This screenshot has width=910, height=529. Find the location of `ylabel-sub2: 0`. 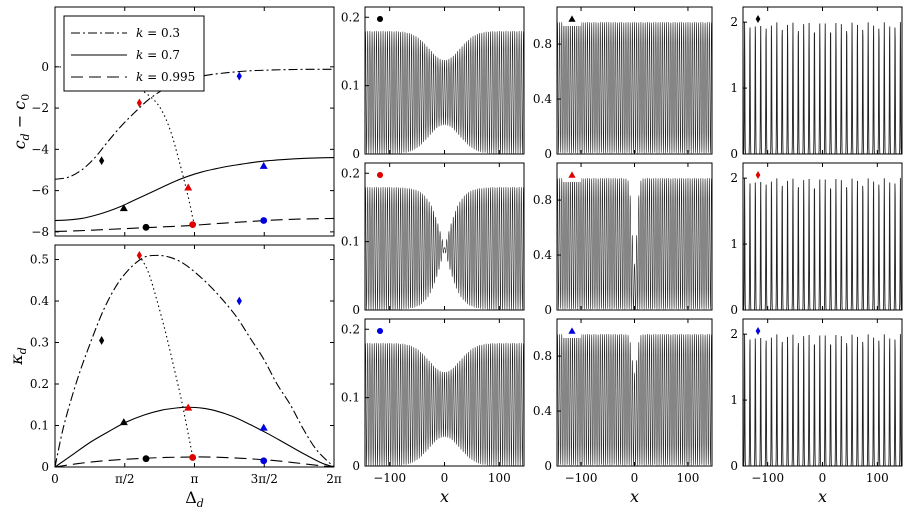

ylabel-sub2: 0 is located at coordinates (25, 97).